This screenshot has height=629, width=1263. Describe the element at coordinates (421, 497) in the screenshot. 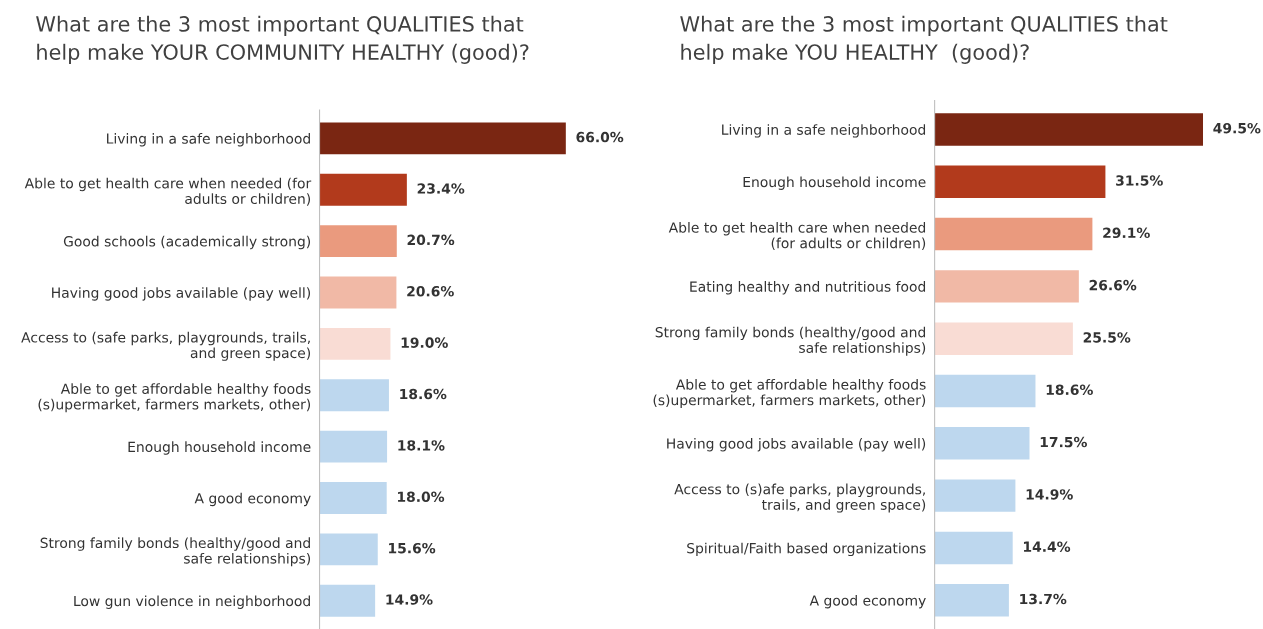

I see `data-label: 18.0%` at that location.